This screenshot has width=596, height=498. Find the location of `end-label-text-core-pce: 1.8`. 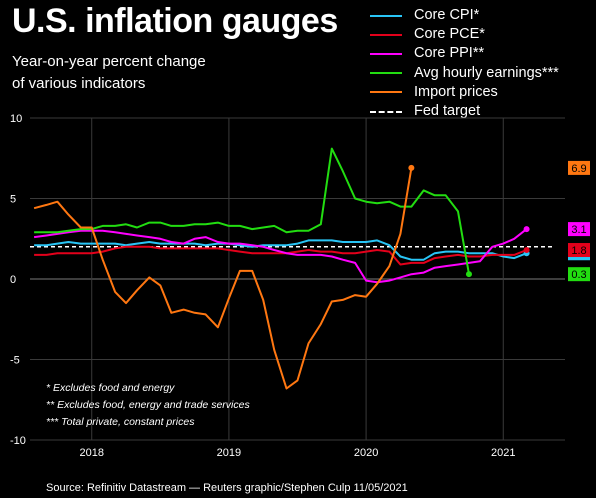

end-label-text-core-pce: 1.8 is located at coordinates (578, 251).